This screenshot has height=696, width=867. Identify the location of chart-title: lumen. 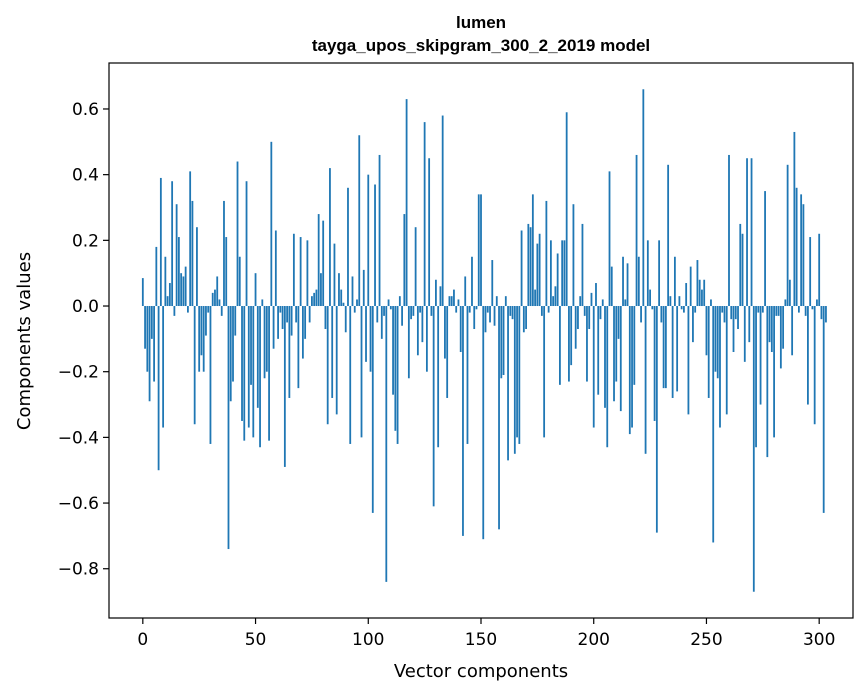
(481, 22).